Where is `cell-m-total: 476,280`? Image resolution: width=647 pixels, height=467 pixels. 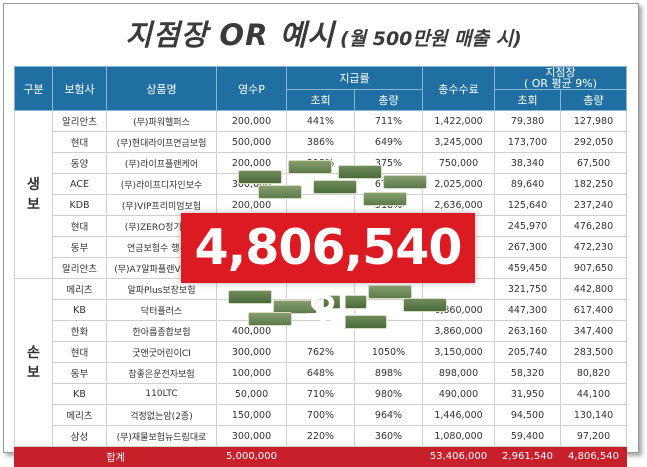 cell-m-total: 476,280 is located at coordinates (593, 226).